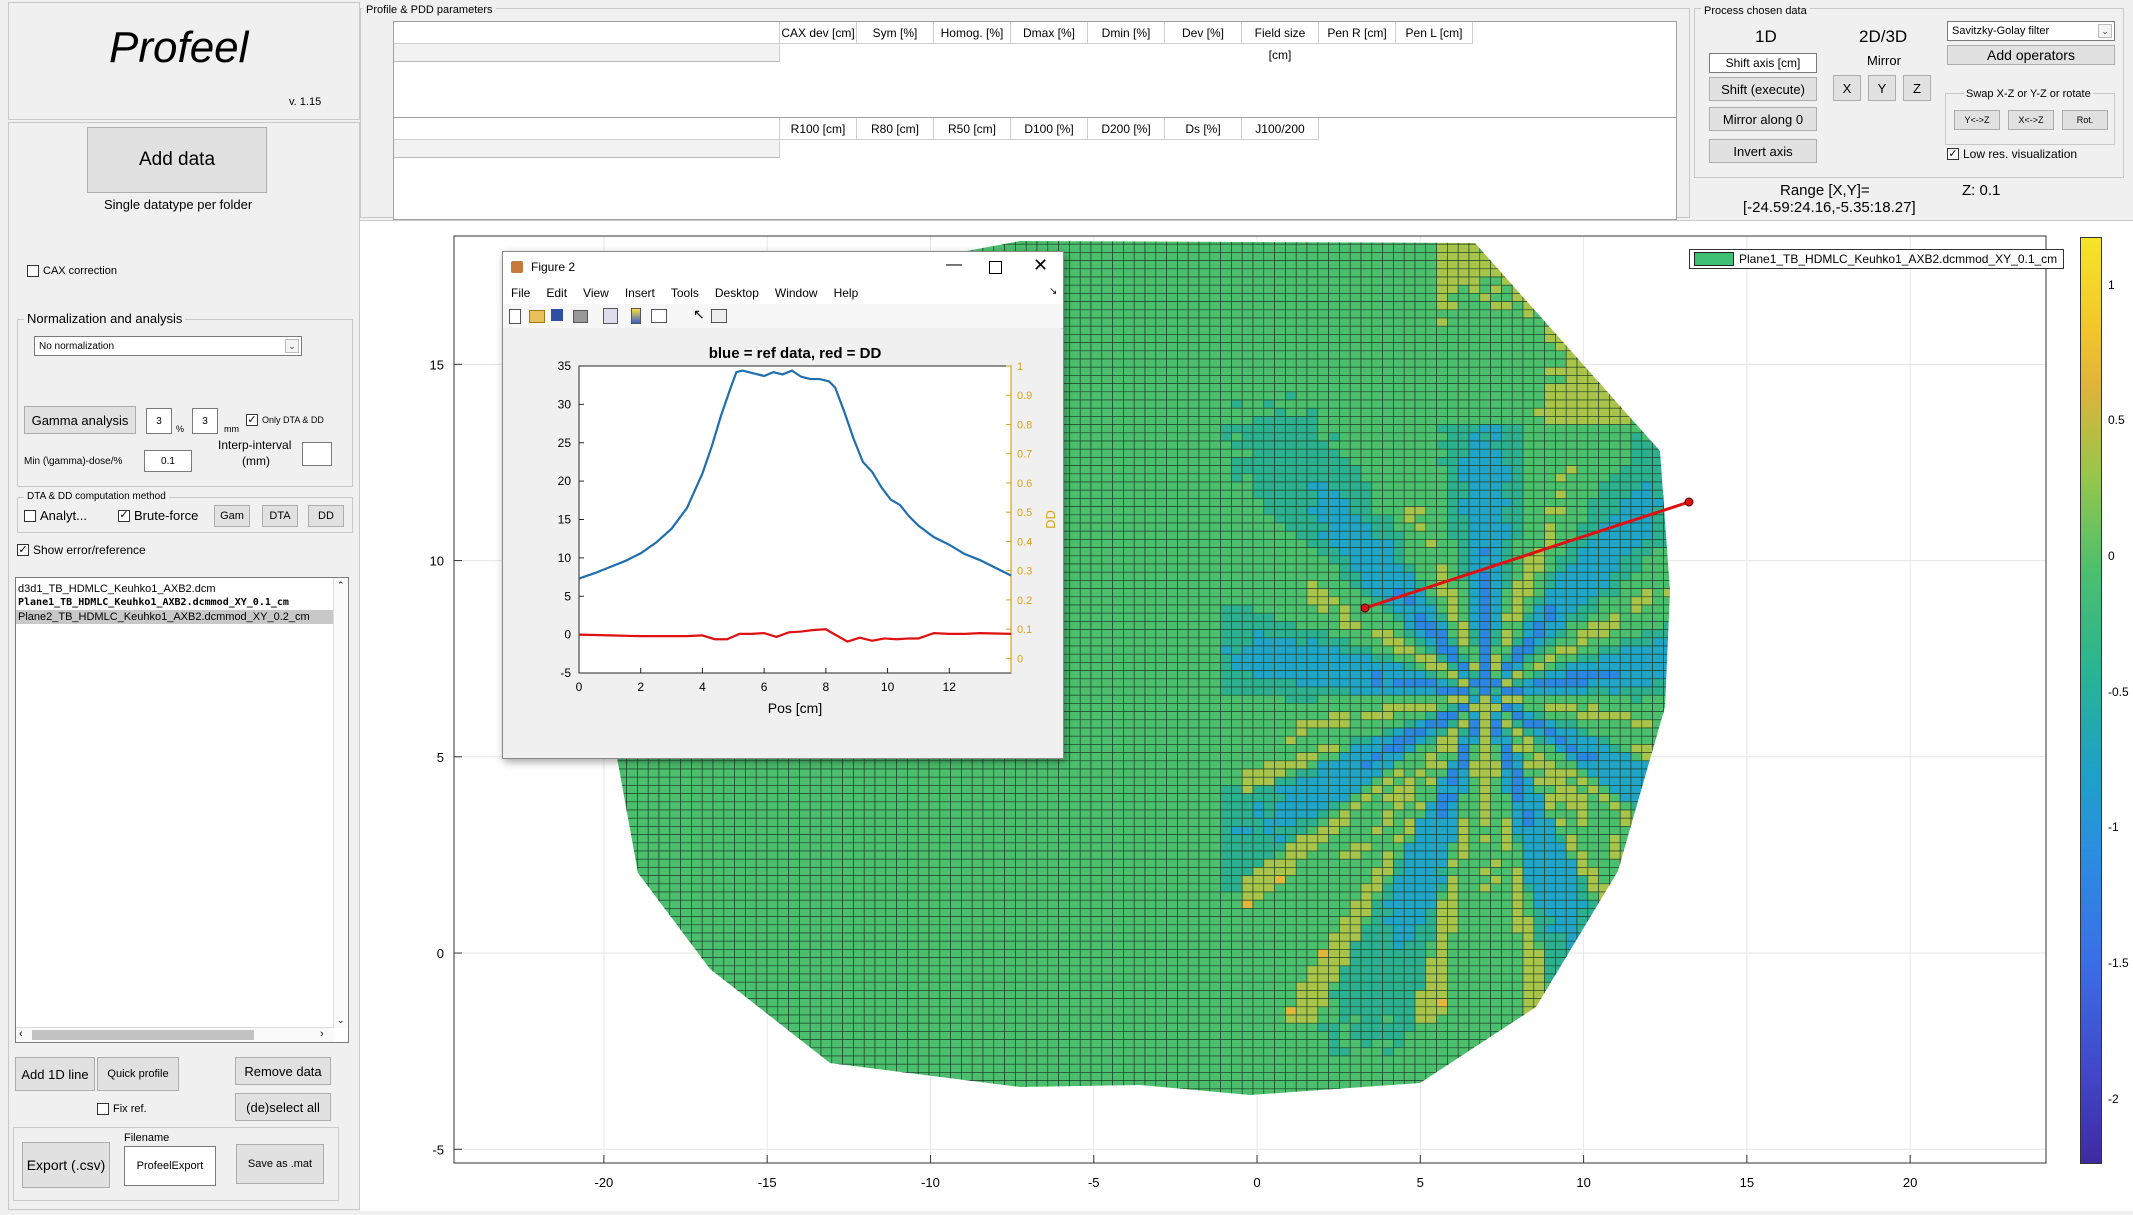 Image resolution: width=2133 pixels, height=1215 pixels. Describe the element at coordinates (159, 421) in the screenshot. I see `gamma-percent-input: 3` at that location.